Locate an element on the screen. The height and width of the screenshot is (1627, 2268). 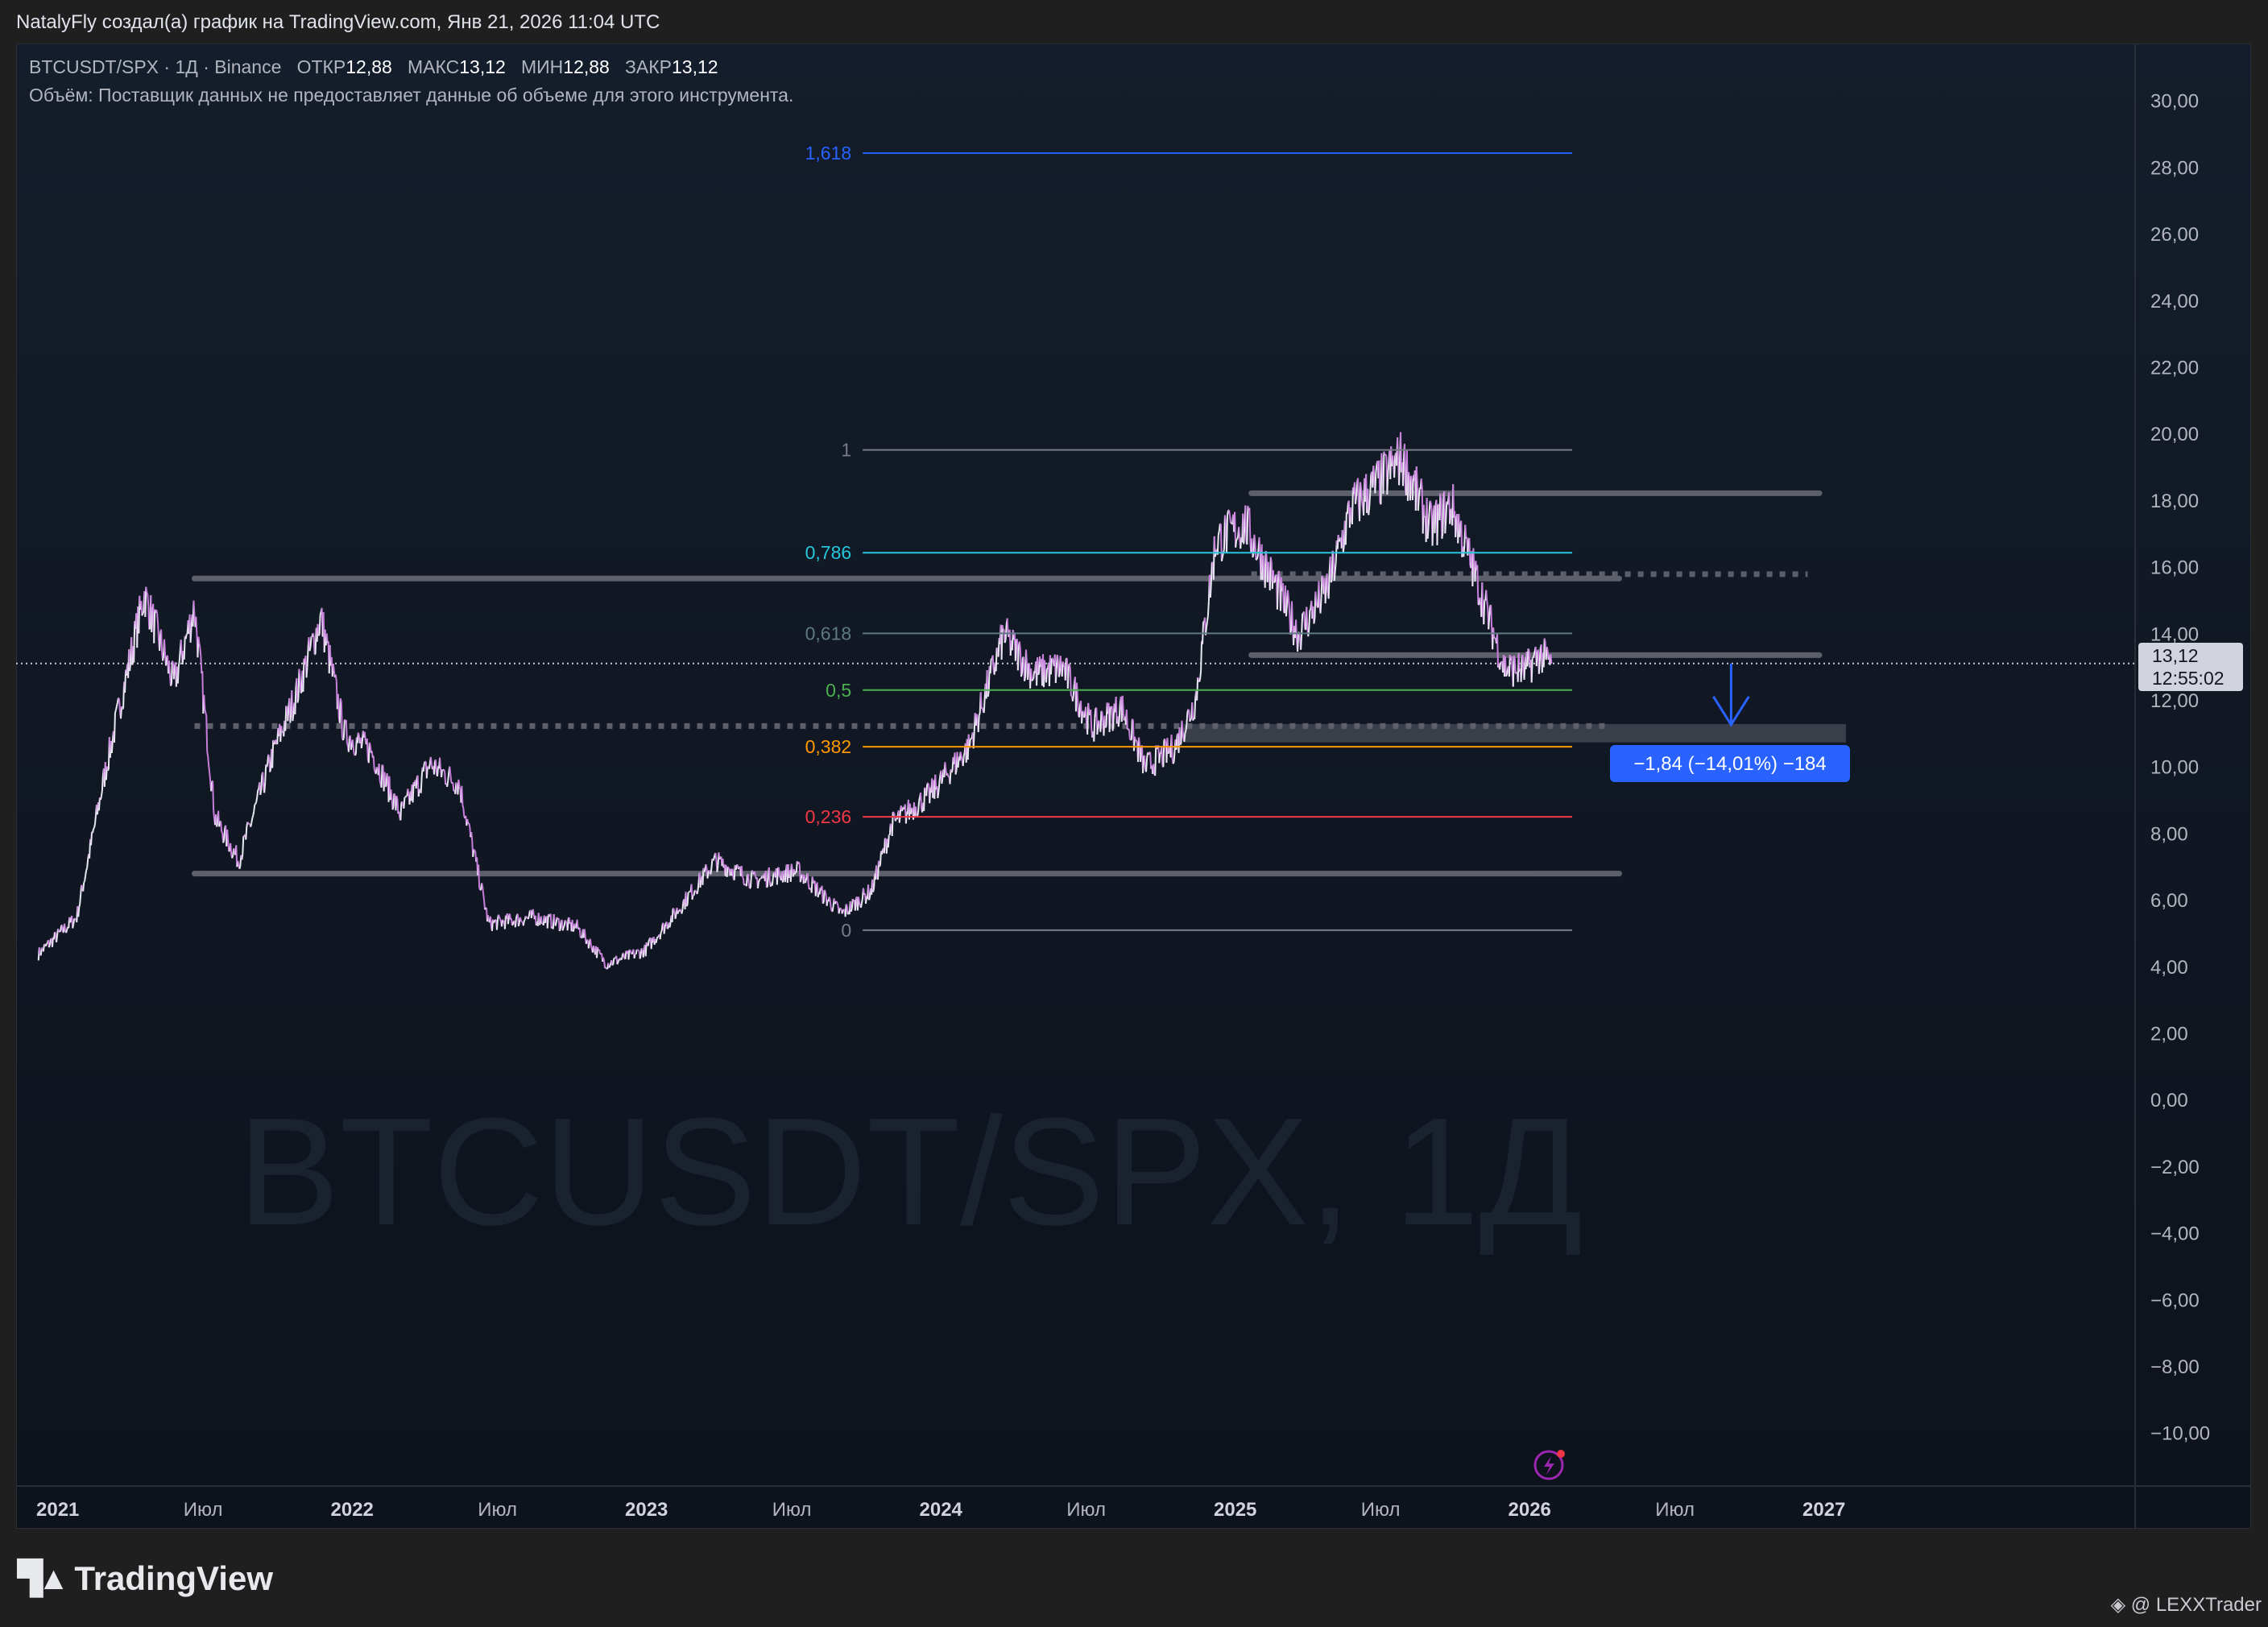
fib-level-label: 1 is located at coordinates (846, 450).